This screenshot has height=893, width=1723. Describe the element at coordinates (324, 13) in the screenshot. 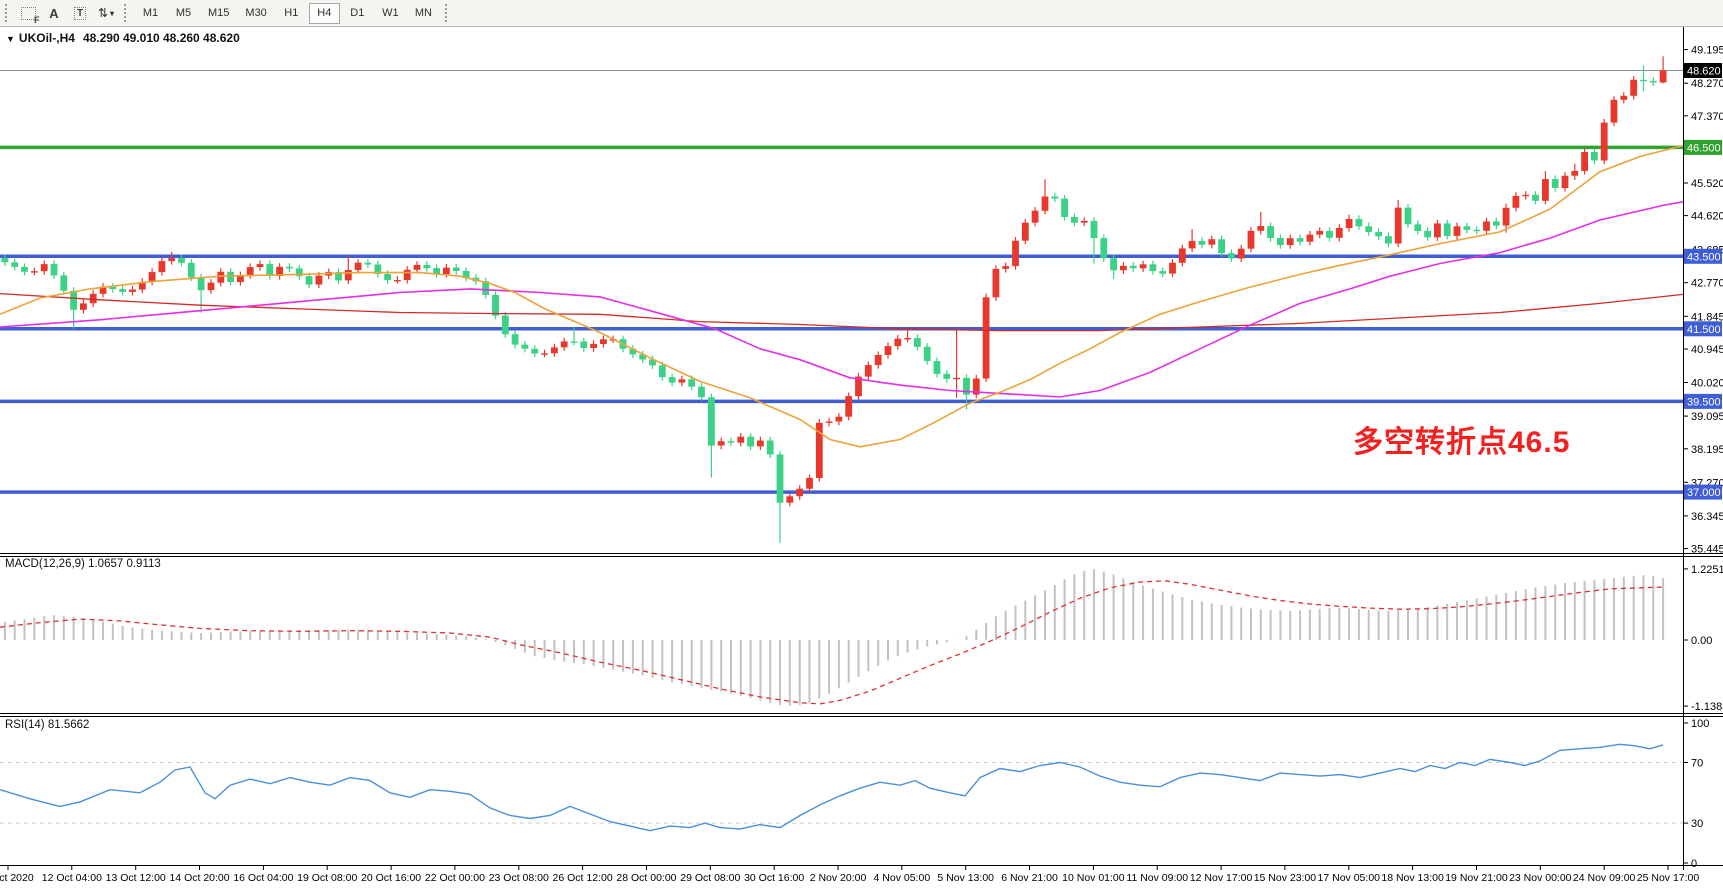

I see `timeframe-button-h4: H4` at that location.